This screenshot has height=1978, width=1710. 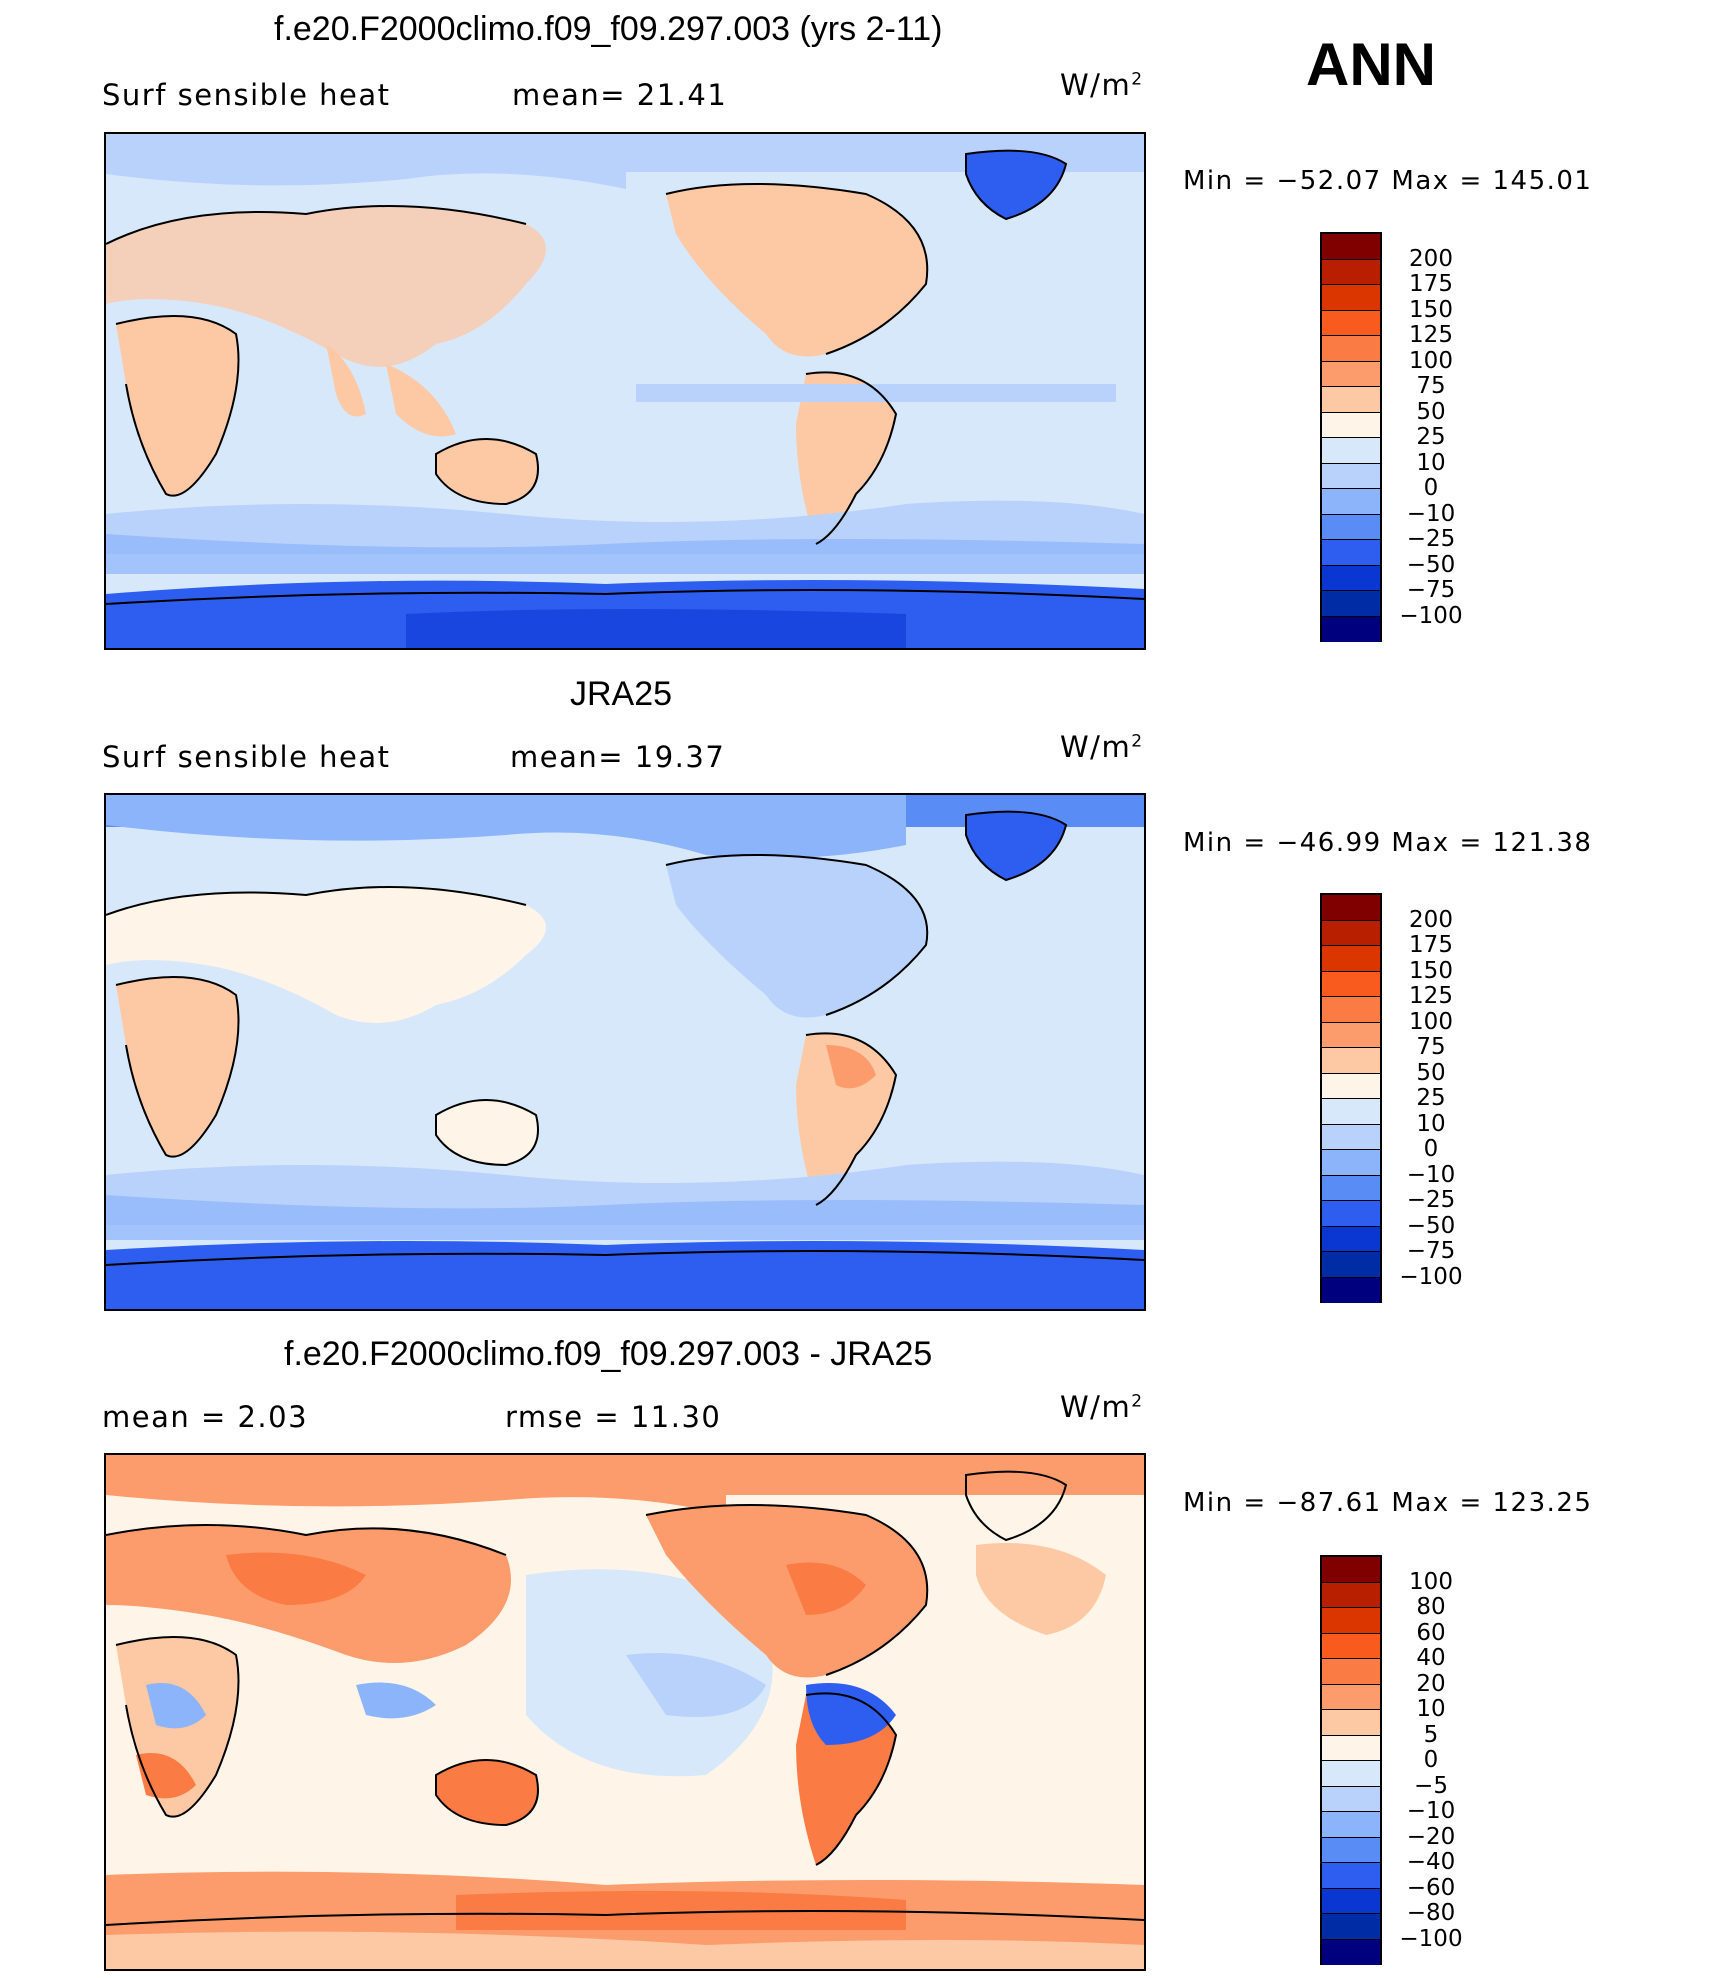 I want to click on panel-1-colorbar, so click(x=1351, y=437).